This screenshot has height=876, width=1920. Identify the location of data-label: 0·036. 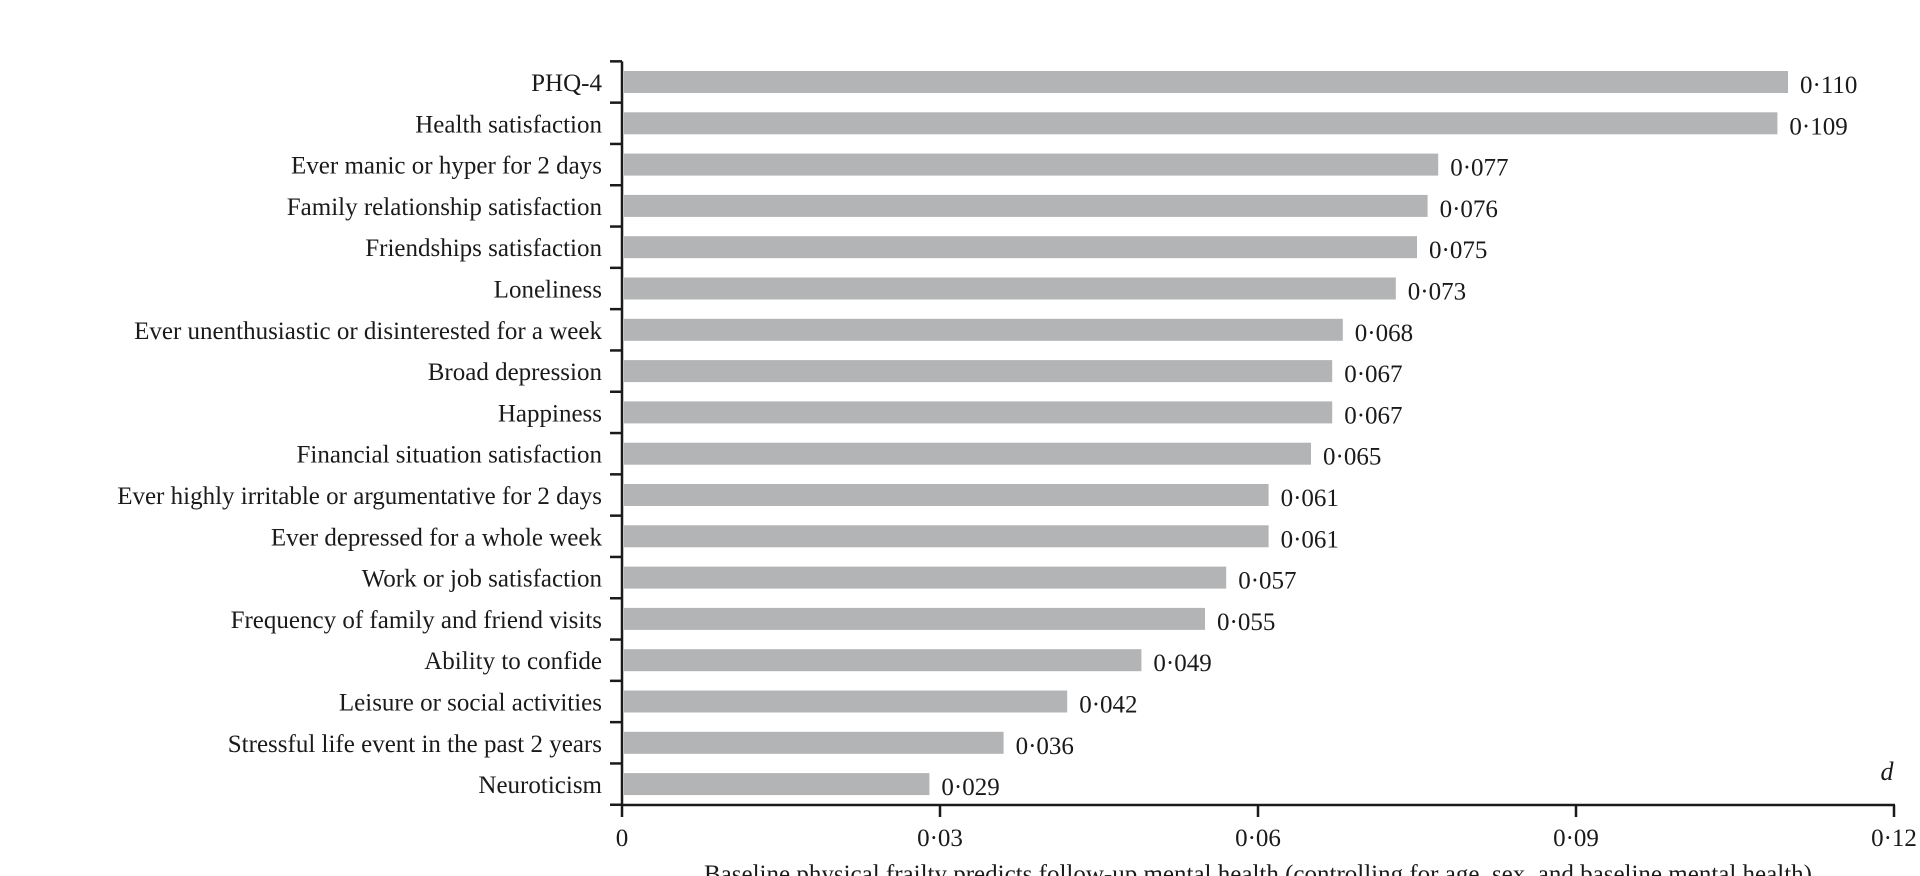
(1045, 746).